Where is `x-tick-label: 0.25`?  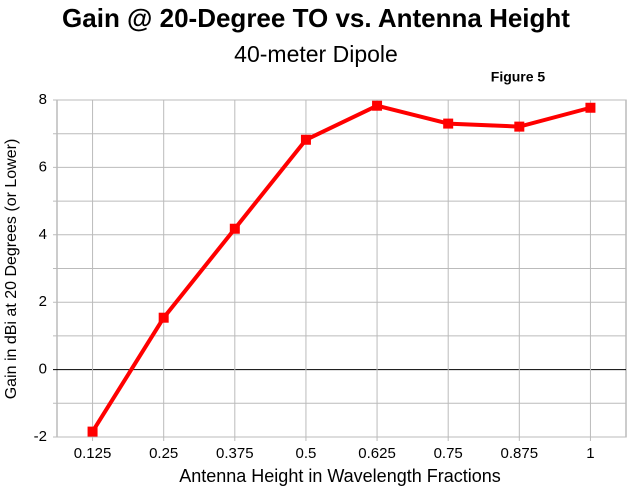 x-tick-label: 0.25 is located at coordinates (163, 453).